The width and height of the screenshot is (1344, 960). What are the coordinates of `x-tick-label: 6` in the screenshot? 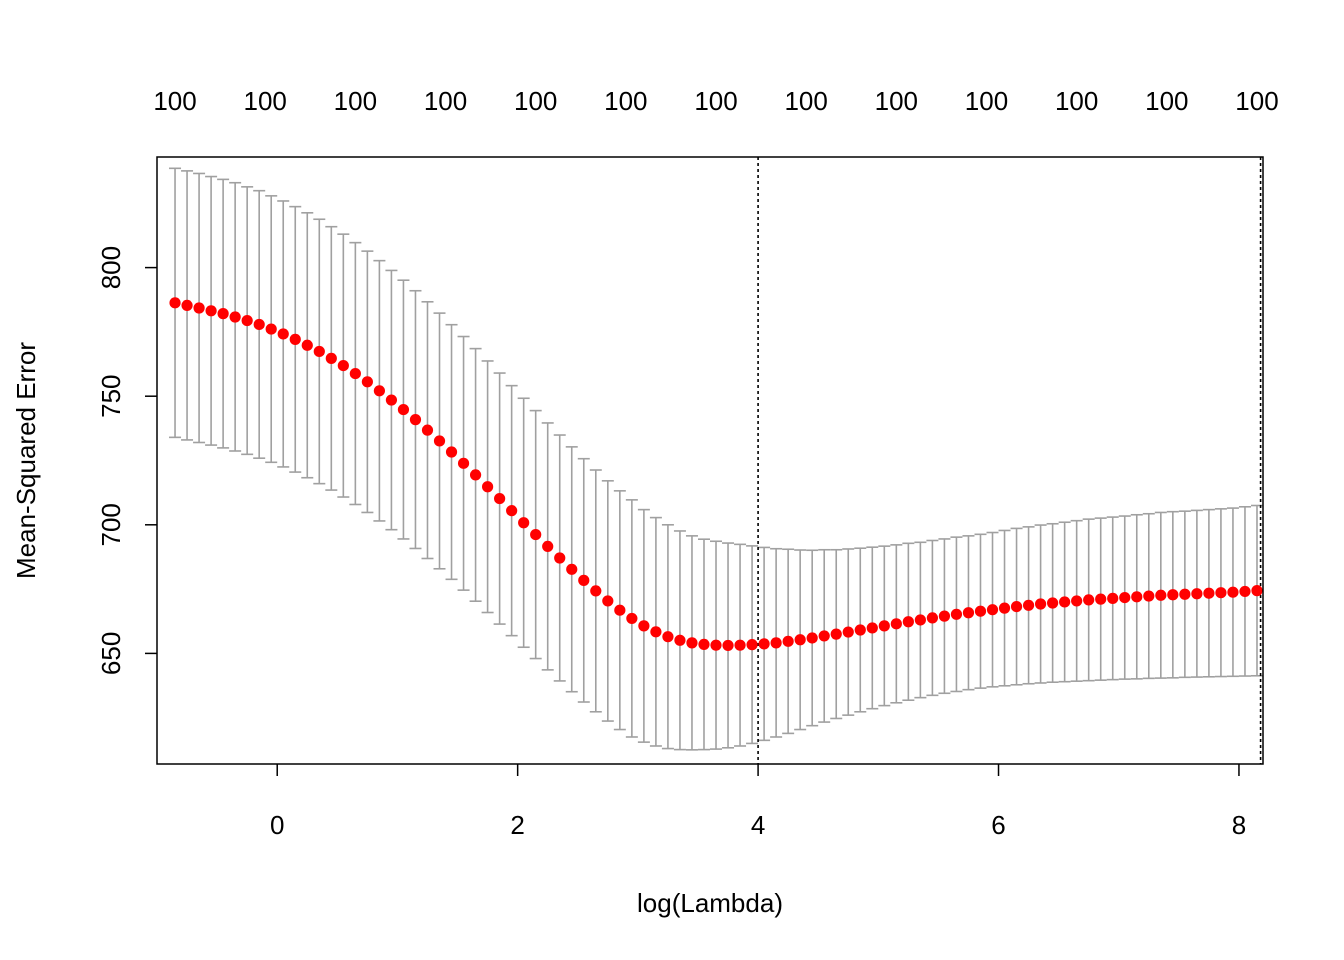 It's located at (998, 825).